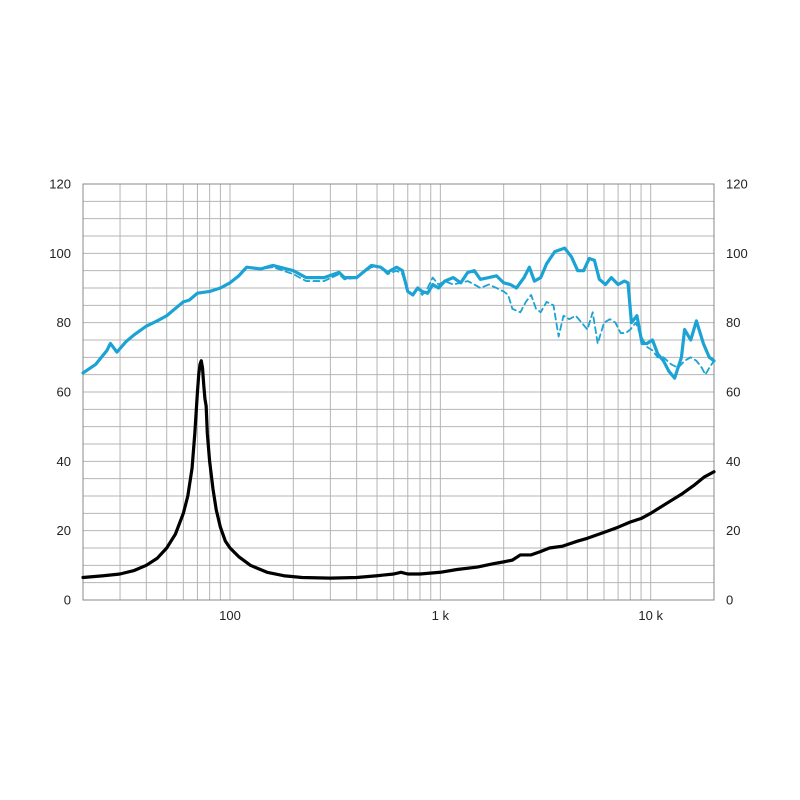 This screenshot has width=800, height=800. Describe the element at coordinates (737, 184) in the screenshot. I see `y-tick-label-right: 120` at that location.